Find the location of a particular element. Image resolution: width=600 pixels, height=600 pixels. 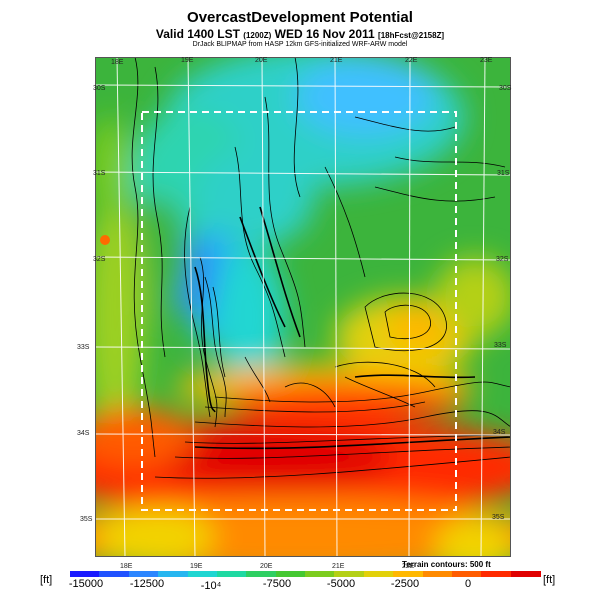

lon-label-bottom: 20E is located at coordinates (266, 566).